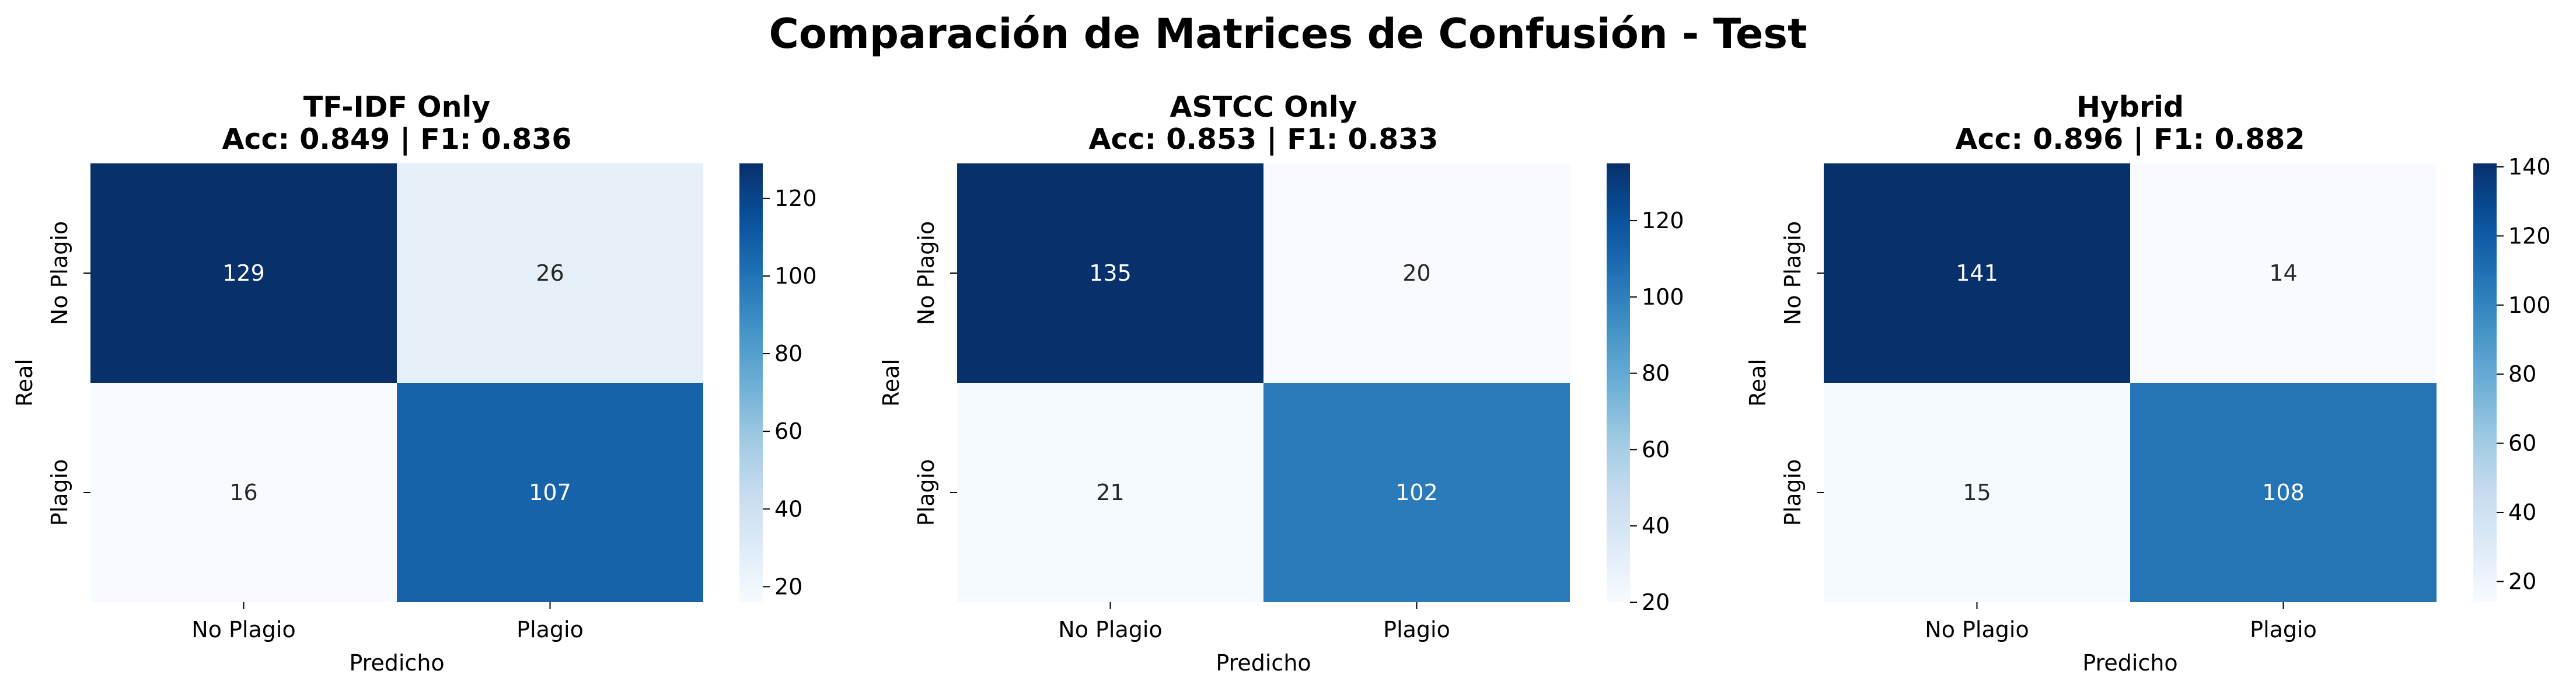  I want to click on panel-2-x-tick-label-0: No Plagio, so click(1110, 629).